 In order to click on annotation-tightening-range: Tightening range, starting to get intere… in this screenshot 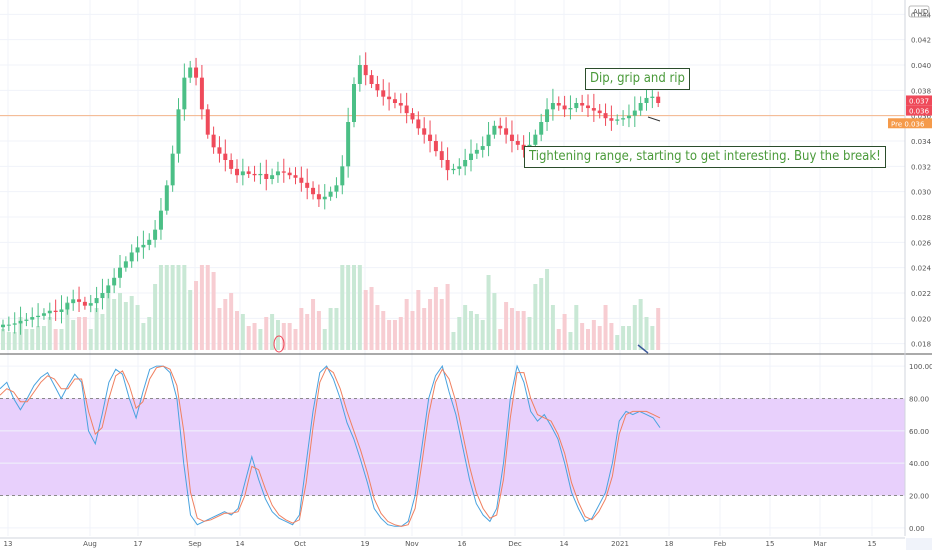, I will do `click(705, 157)`.